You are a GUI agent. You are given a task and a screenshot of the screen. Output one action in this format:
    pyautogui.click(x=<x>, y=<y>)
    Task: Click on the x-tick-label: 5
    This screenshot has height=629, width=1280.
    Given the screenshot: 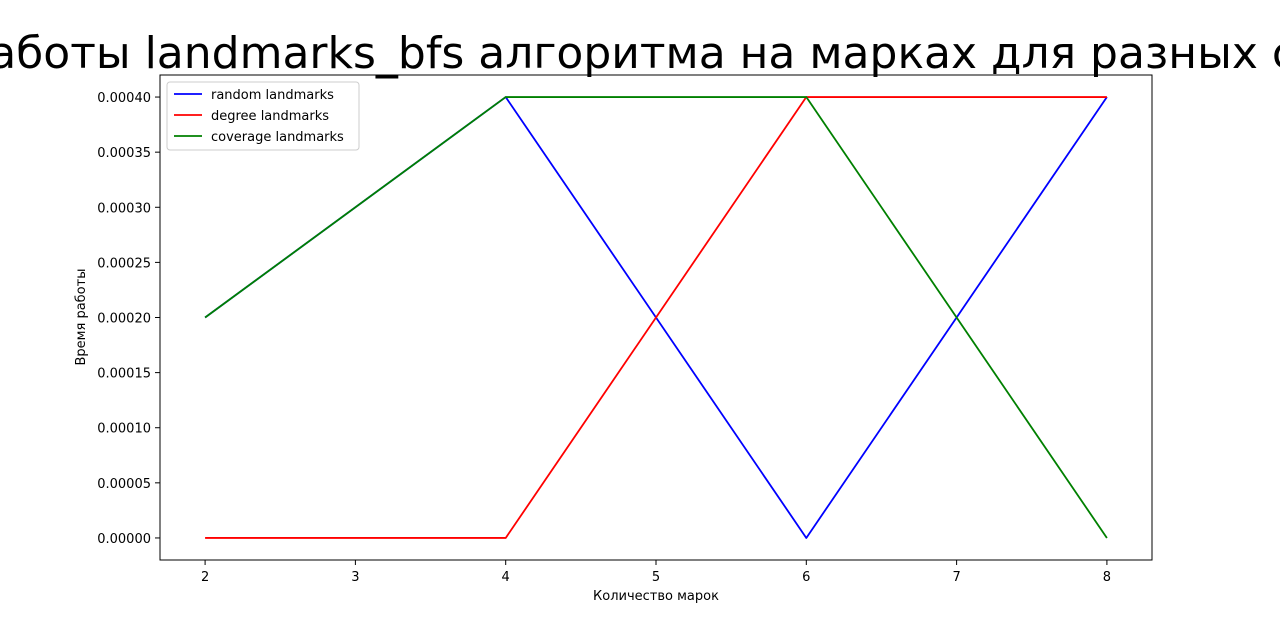 What is the action you would take?
    pyautogui.click(x=656, y=577)
    